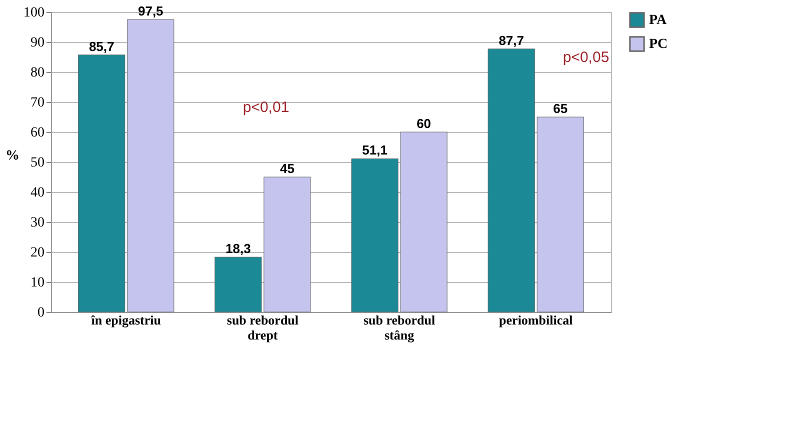 This screenshot has height=427, width=796. What do you see at coordinates (560, 108) in the screenshot?
I see `data-label: 65` at bounding box center [560, 108].